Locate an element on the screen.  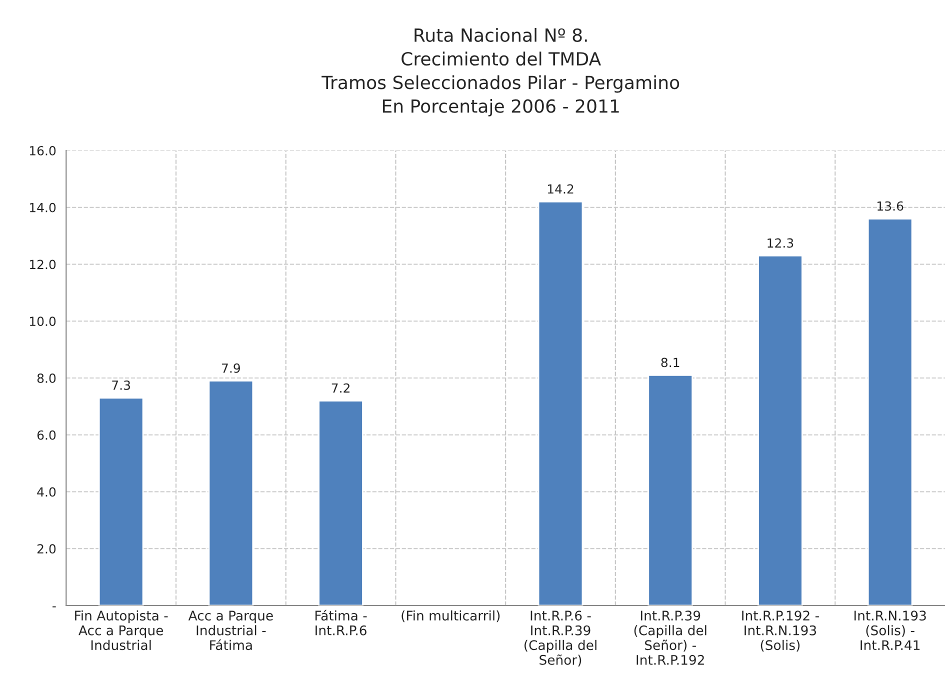
y-tick-label: 14.0 is located at coordinates (43, 207).